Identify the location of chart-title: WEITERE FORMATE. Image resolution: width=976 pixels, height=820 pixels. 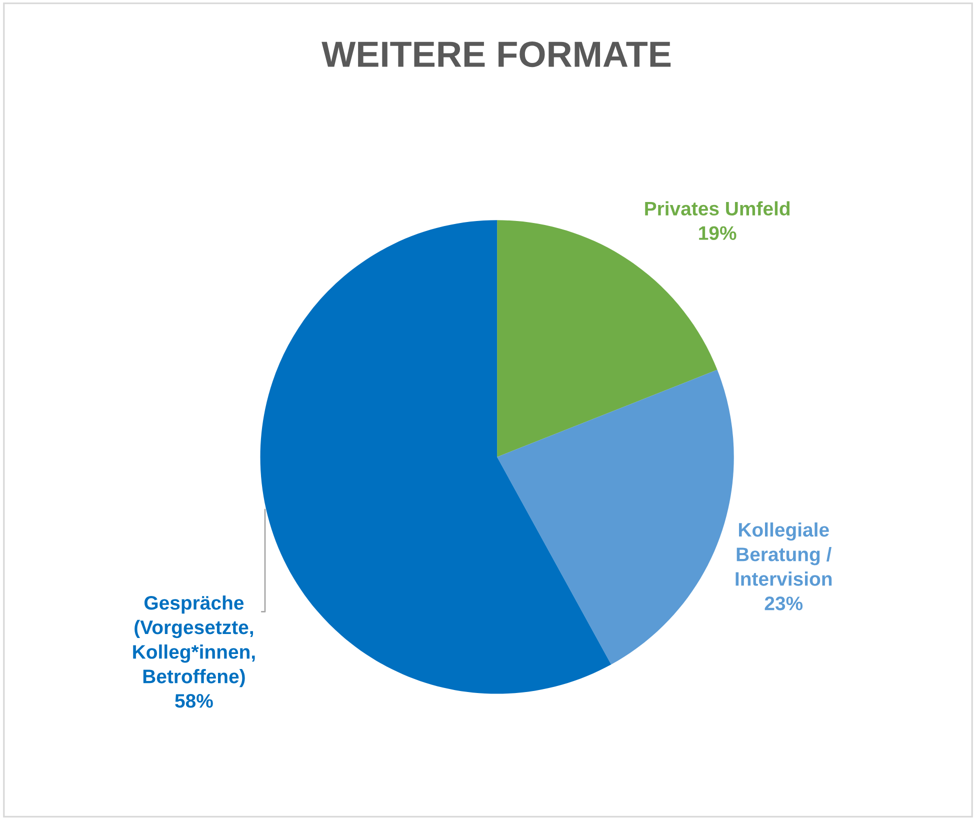
(496, 55).